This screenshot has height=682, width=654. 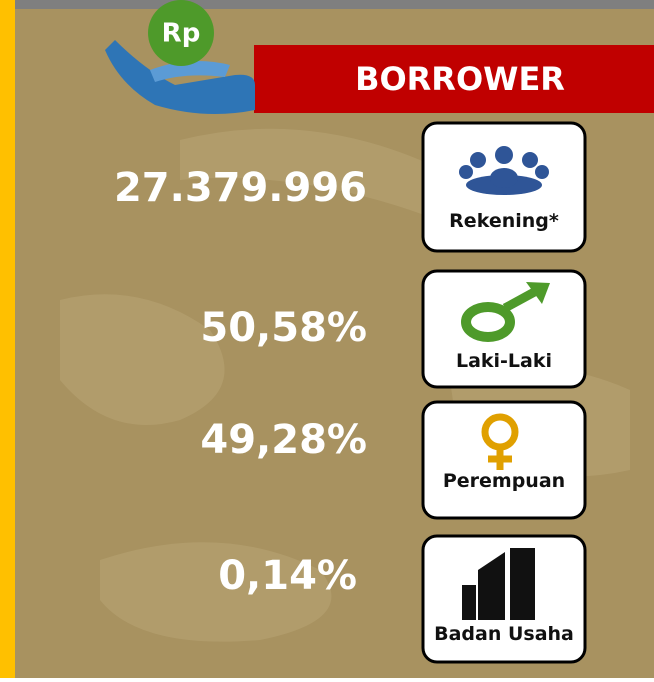 I want to click on badge-text: Rp, so click(x=181, y=34).